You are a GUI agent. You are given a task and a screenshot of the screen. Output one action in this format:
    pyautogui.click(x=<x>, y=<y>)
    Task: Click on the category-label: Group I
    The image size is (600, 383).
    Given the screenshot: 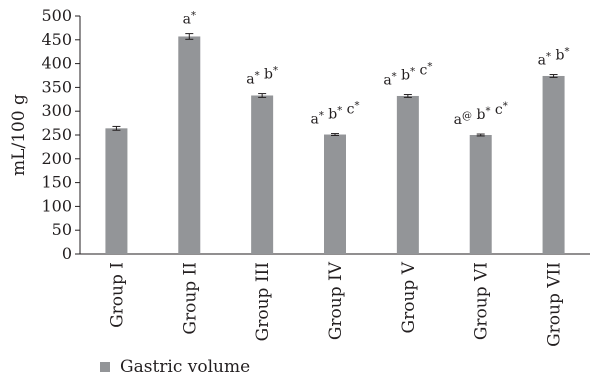 What is the action you would take?
    pyautogui.click(x=117, y=295)
    